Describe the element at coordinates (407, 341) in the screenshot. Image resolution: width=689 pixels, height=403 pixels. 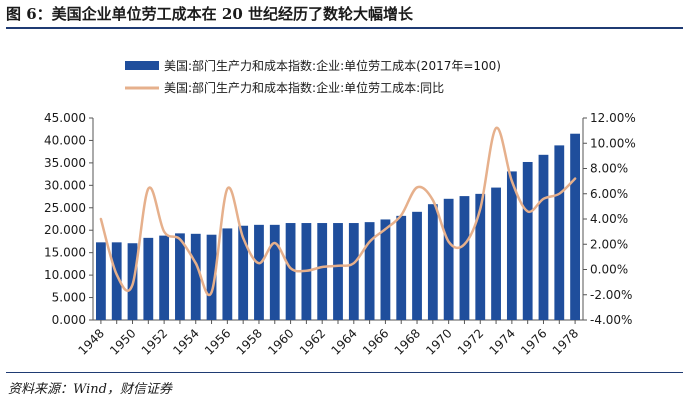
I see `x-tick-label: 1968` at that location.